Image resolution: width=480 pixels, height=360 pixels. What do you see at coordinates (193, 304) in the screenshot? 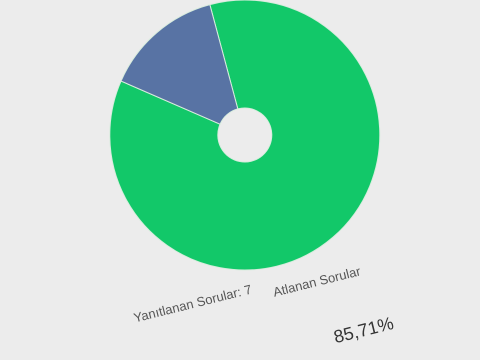
I see `text: Yanıtlanan Sorular: 7` at bounding box center [193, 304].